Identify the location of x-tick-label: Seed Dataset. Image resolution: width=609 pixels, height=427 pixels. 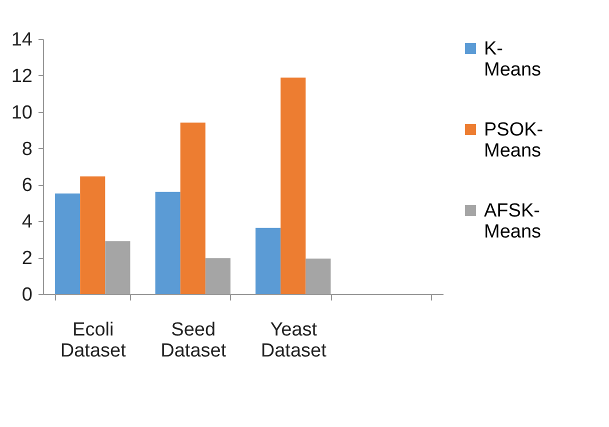
(193, 341).